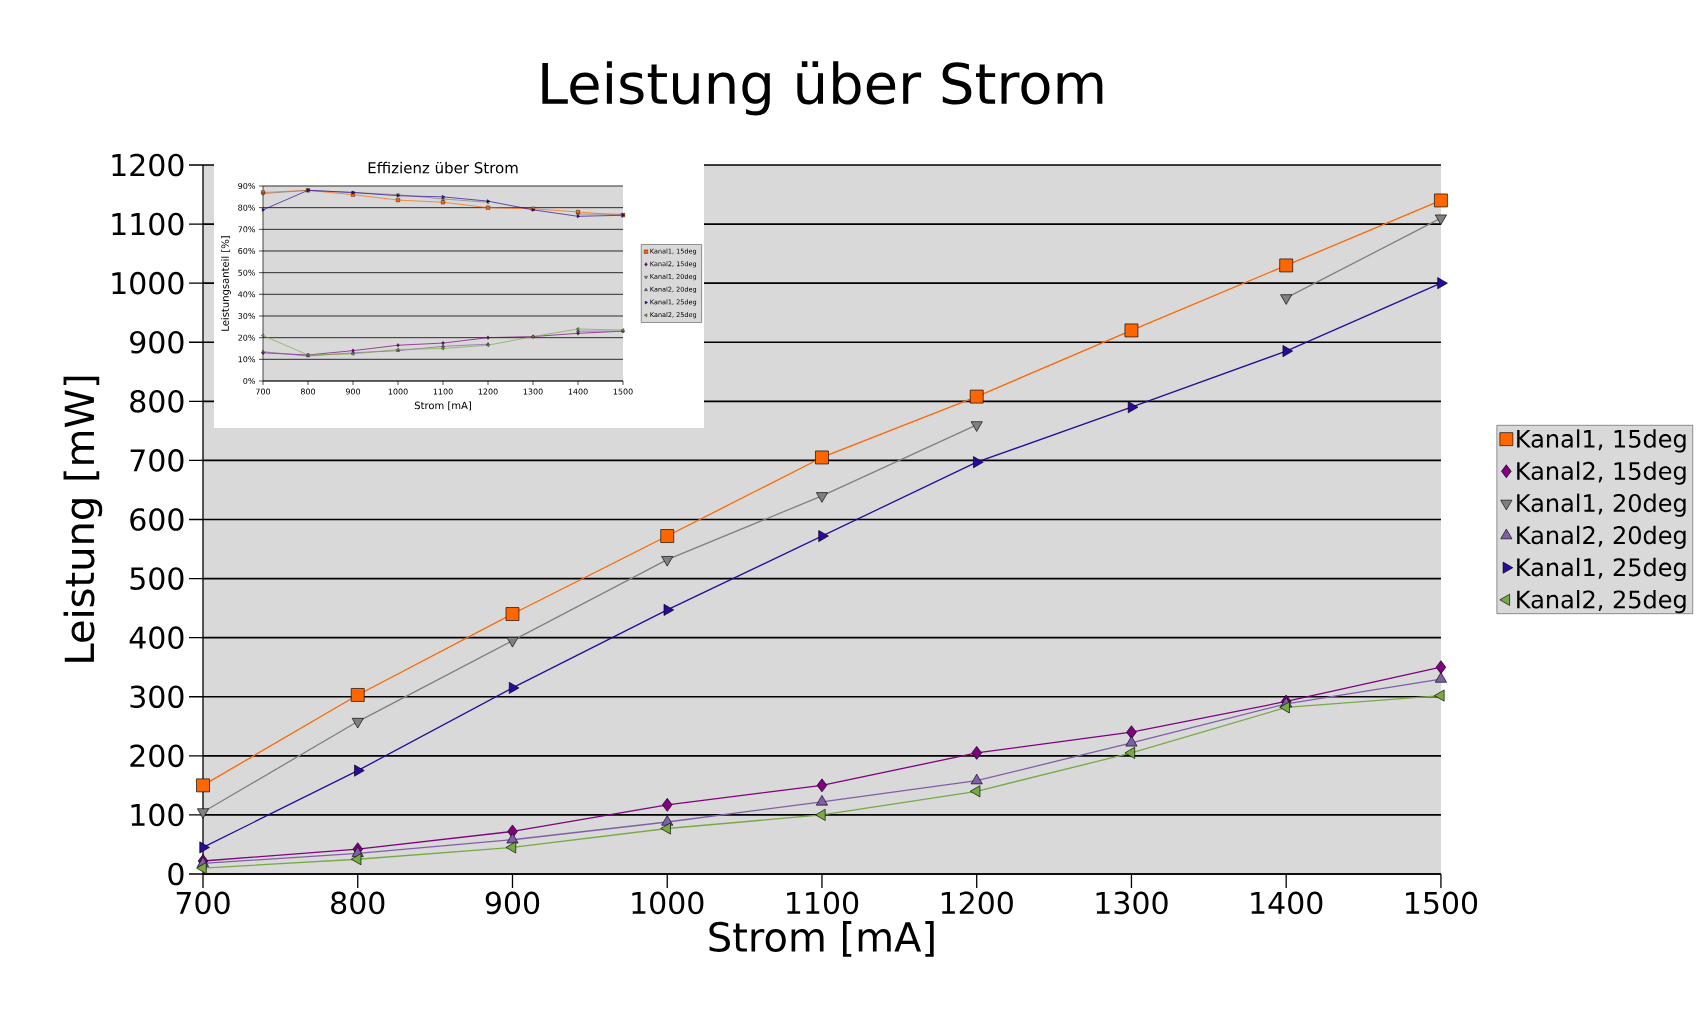  What do you see at coordinates (1601, 569) in the screenshot?
I see `legend-label: Kanal1, 25deg` at bounding box center [1601, 569].